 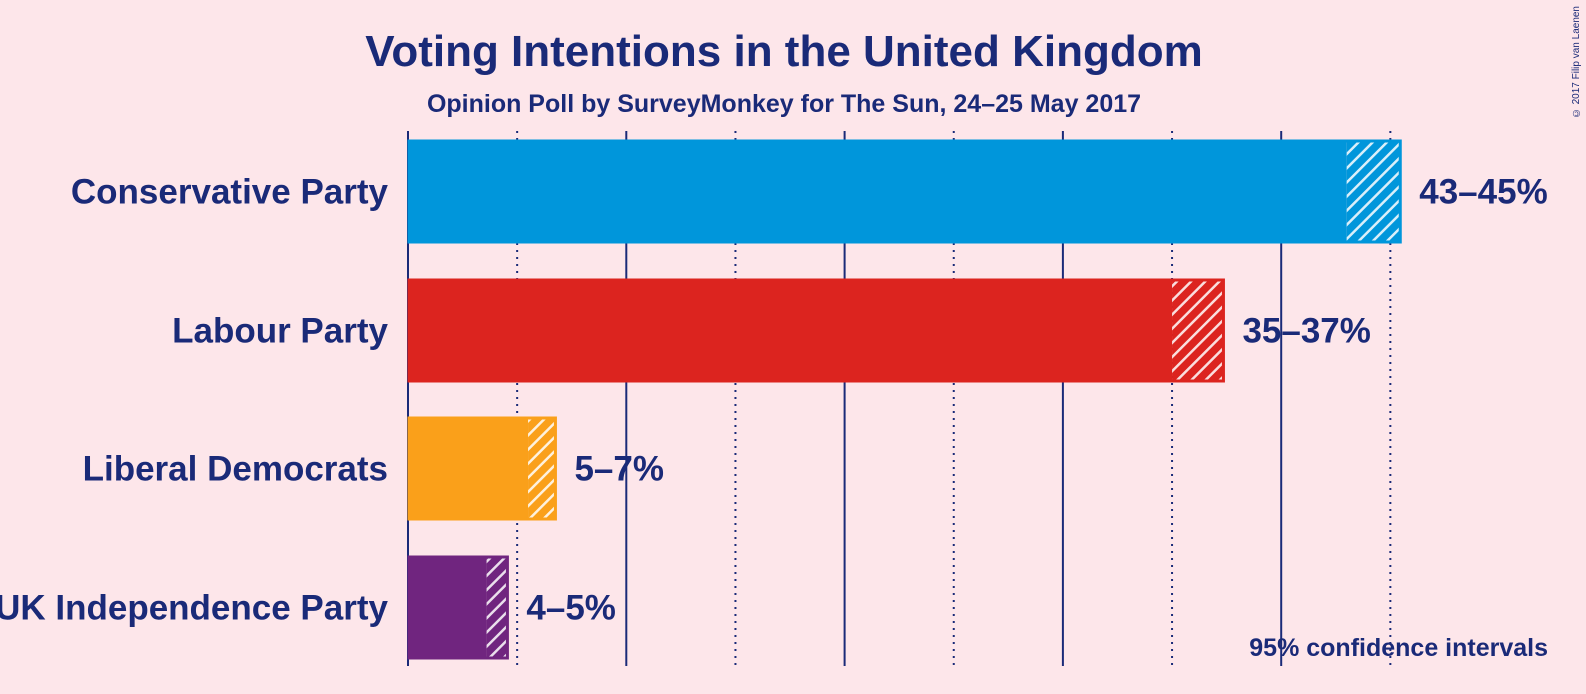 I want to click on bar-group: Liberal Democrats 5–7%, so click(x=373, y=468).